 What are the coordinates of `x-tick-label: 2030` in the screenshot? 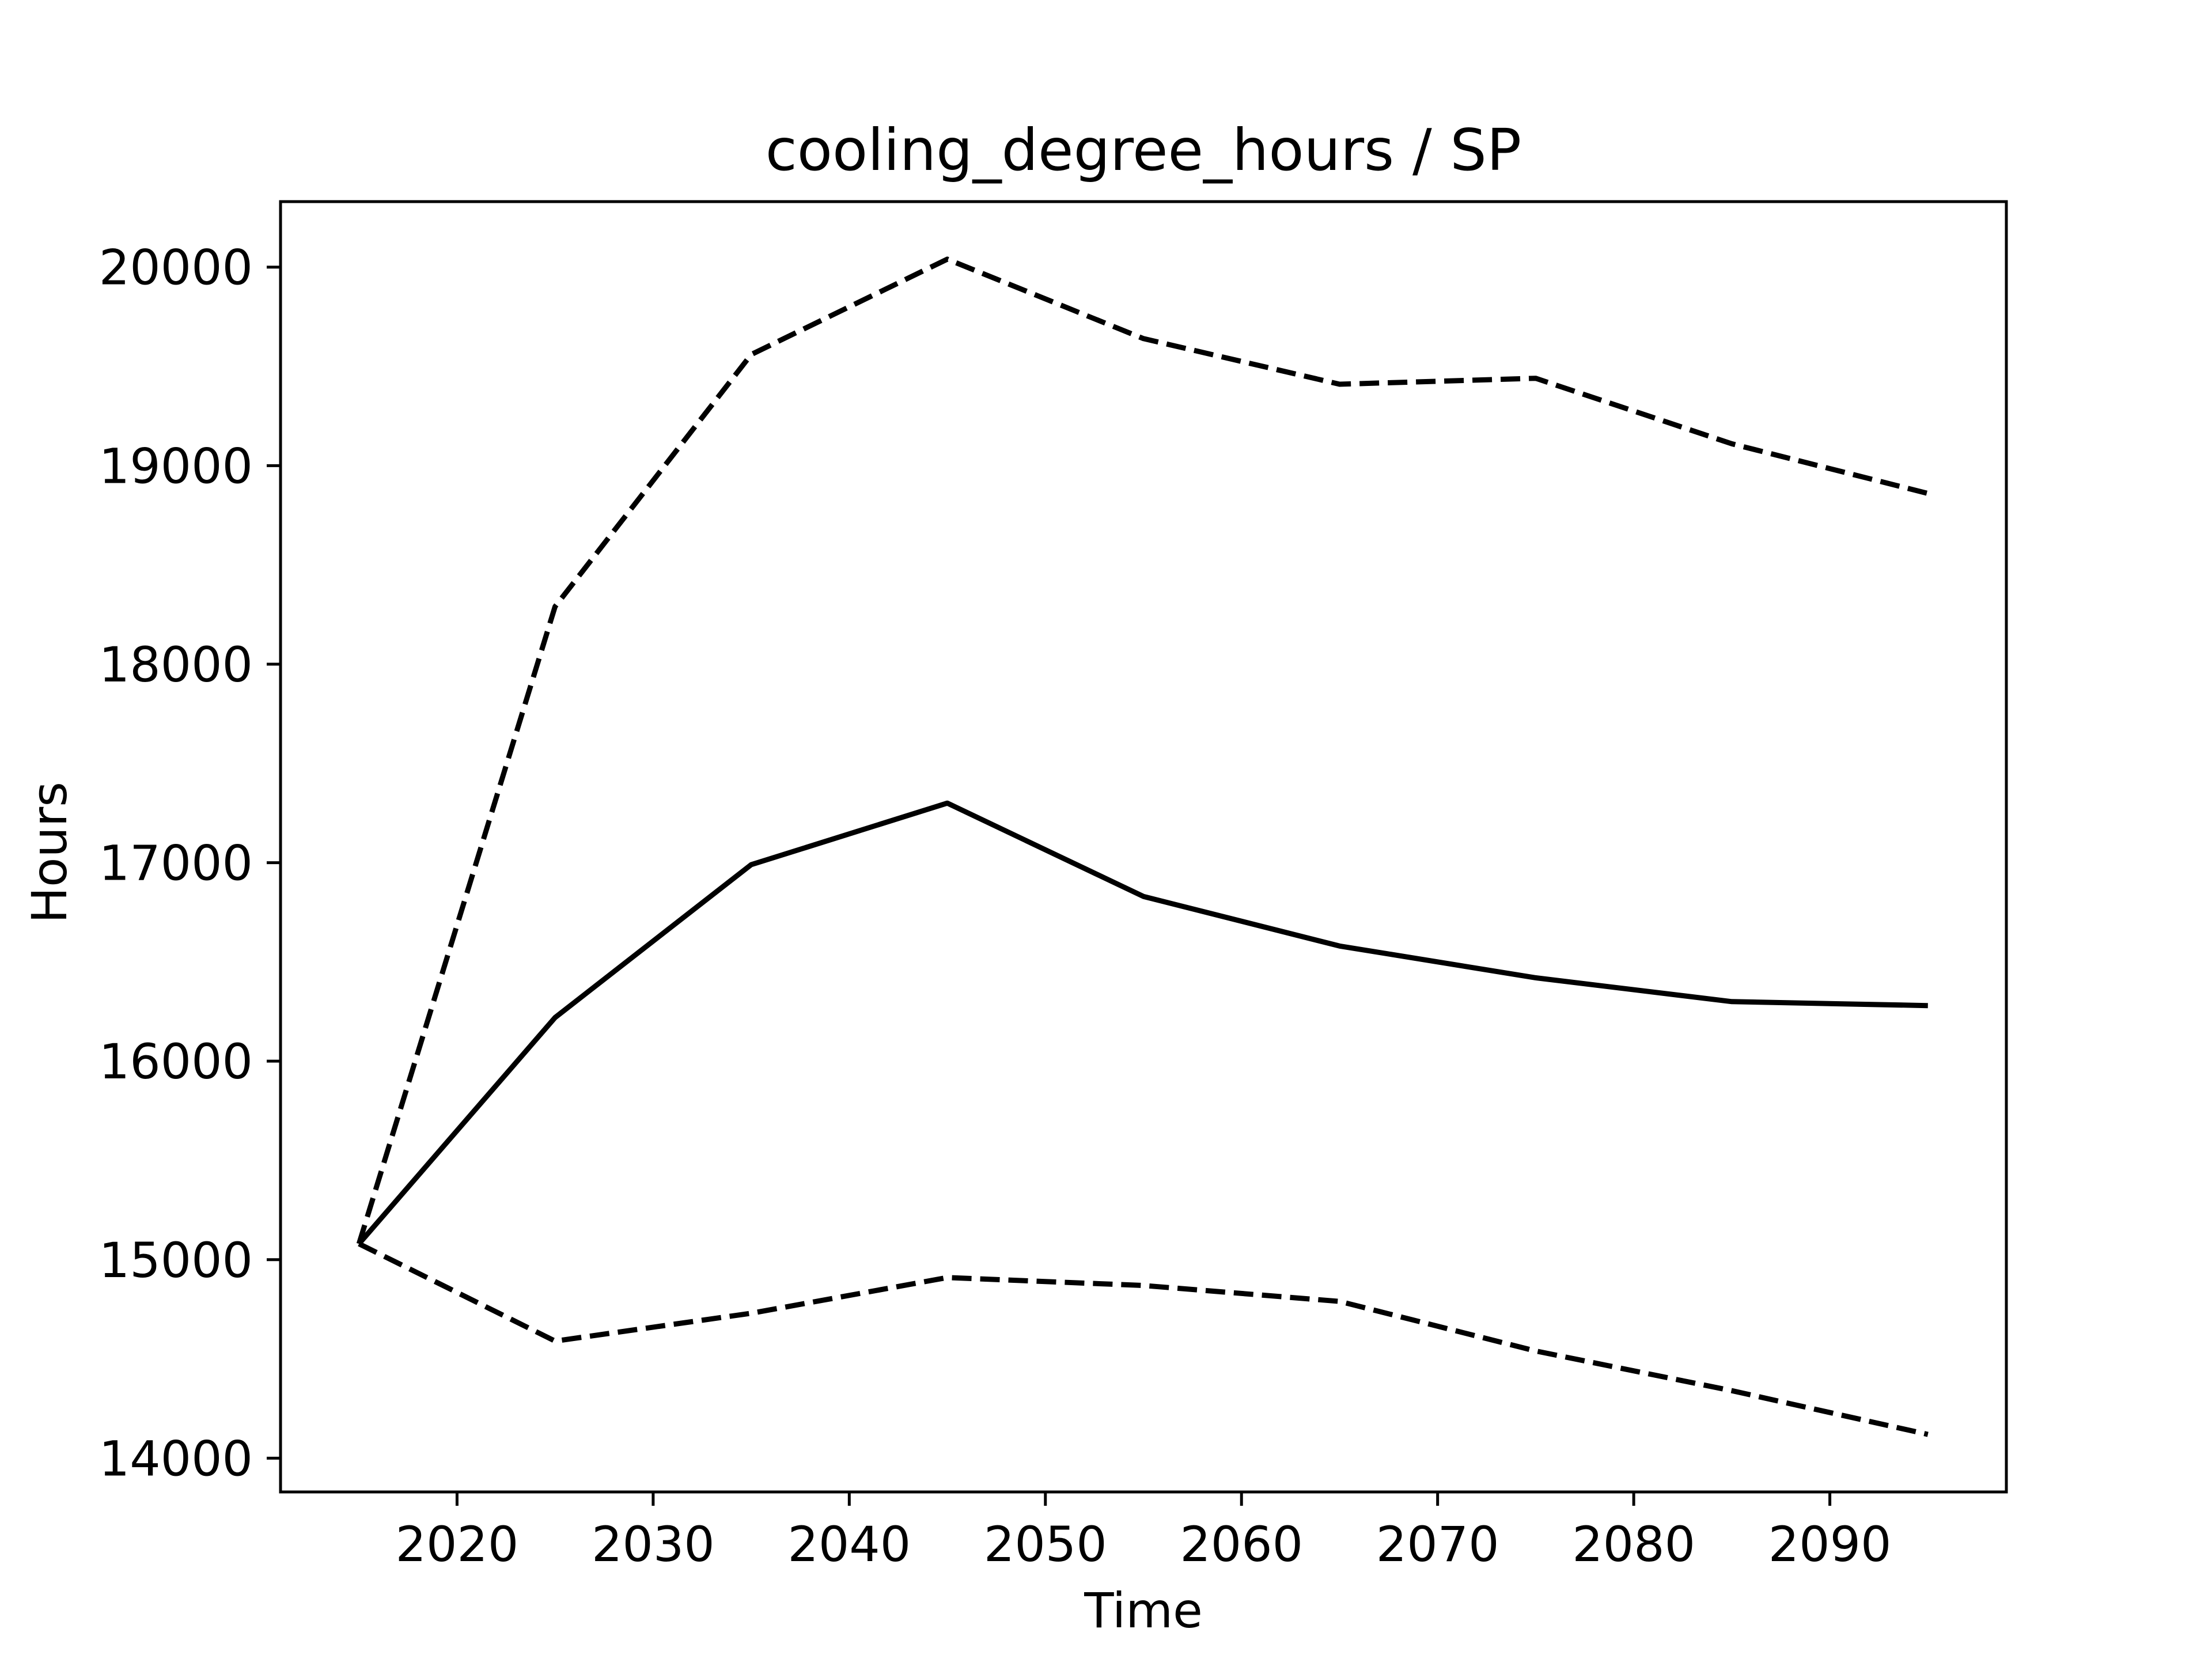 It's located at (653, 1544).